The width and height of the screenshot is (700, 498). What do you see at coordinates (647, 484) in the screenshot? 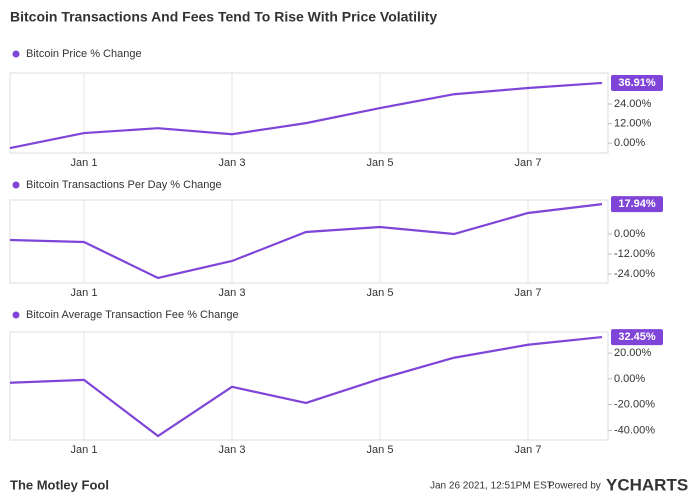
I see `provider: YCHARTS` at bounding box center [647, 484].